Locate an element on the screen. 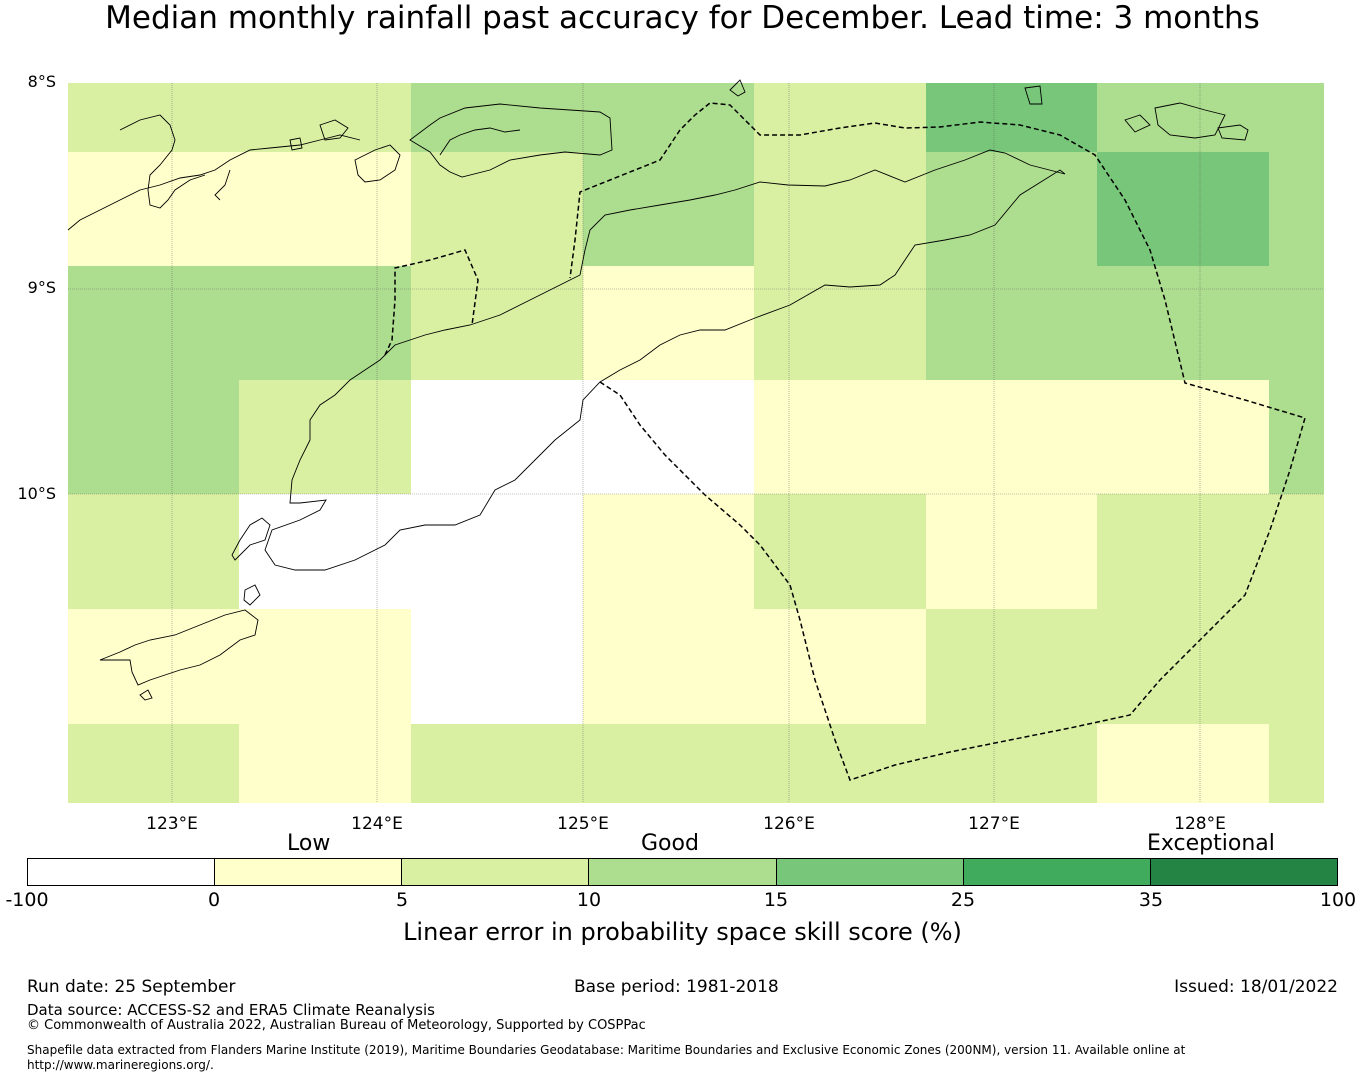 Image resolution: width=1365 pixels, height=1080 pixels. lon-label-126e: 126°E is located at coordinates (789, 824).